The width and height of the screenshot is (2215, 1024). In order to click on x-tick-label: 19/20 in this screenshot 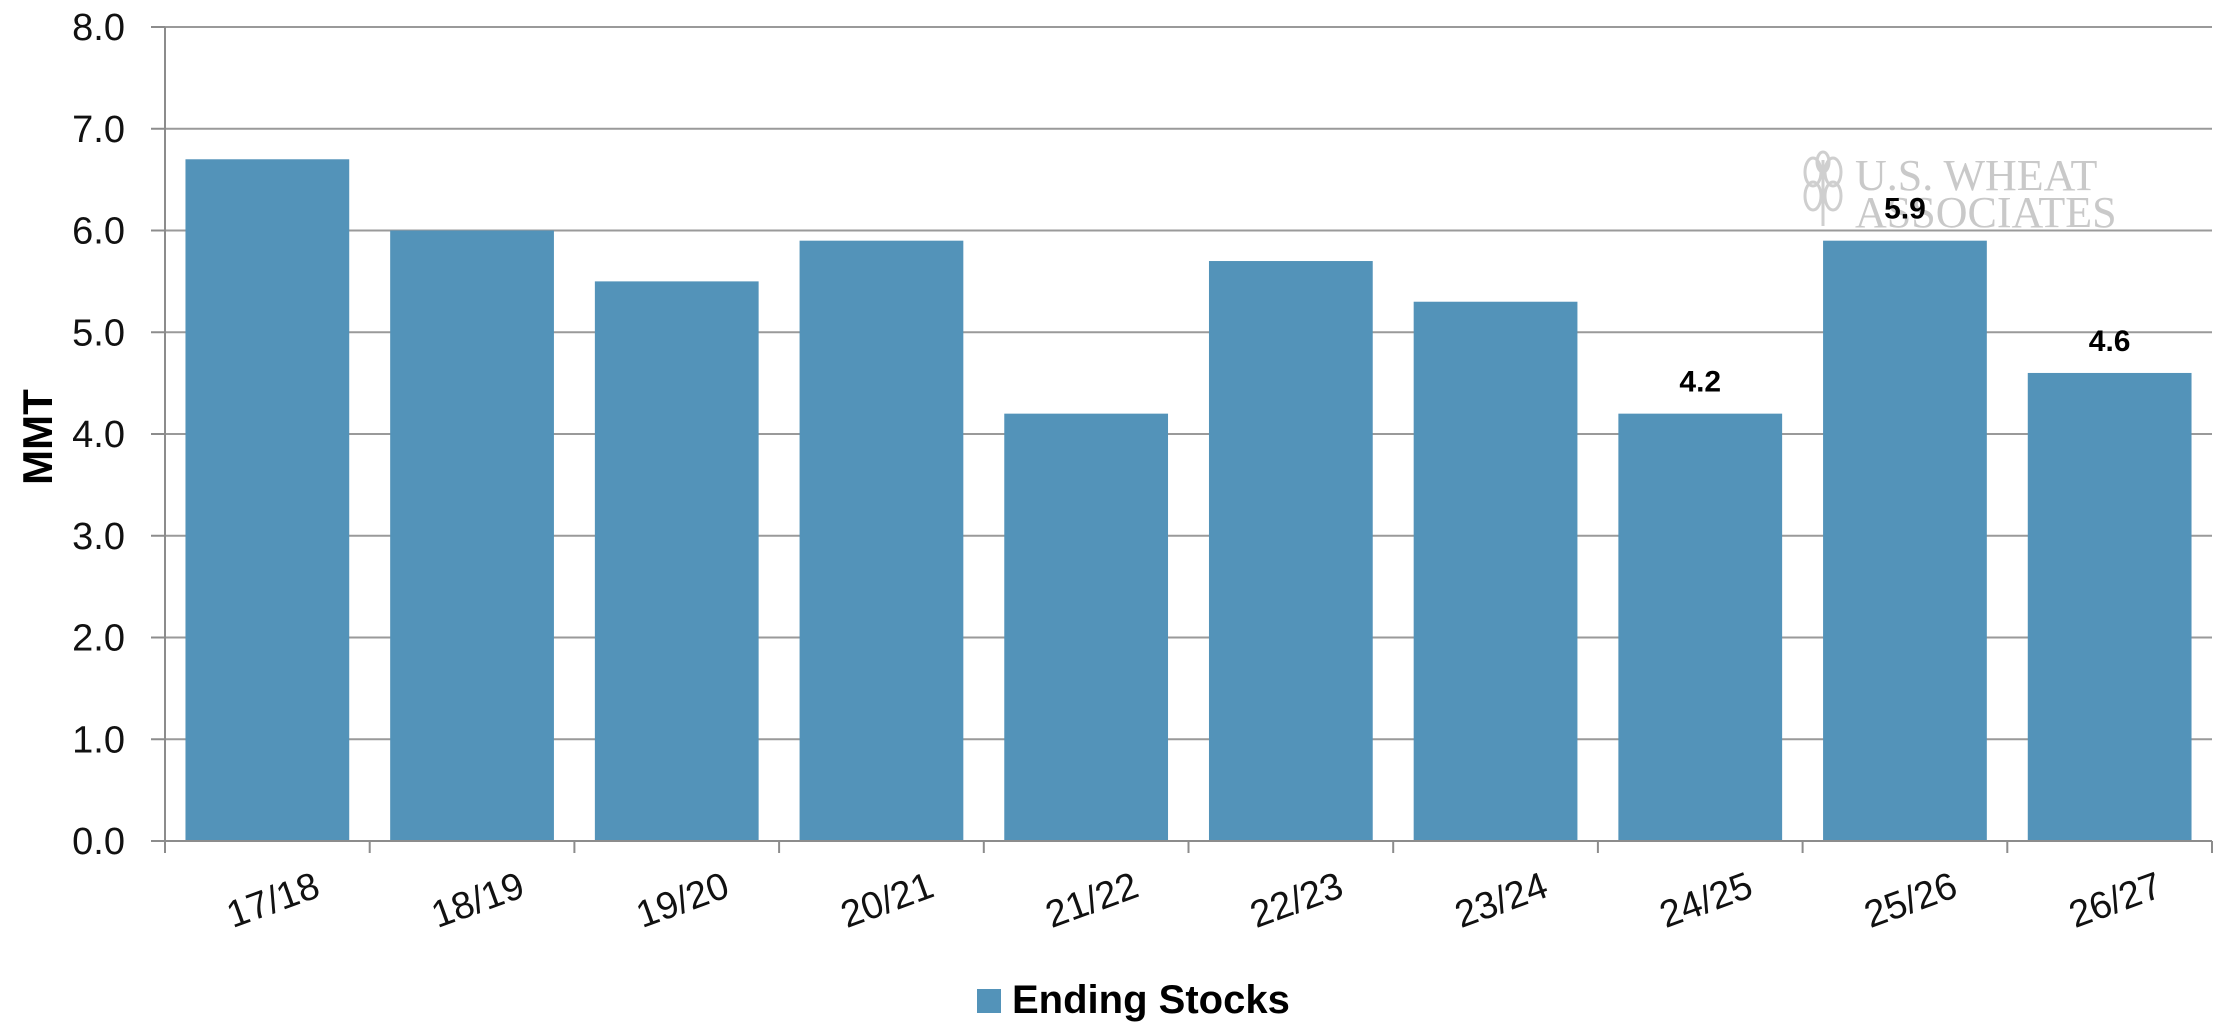, I will do `click(683, 901)`.